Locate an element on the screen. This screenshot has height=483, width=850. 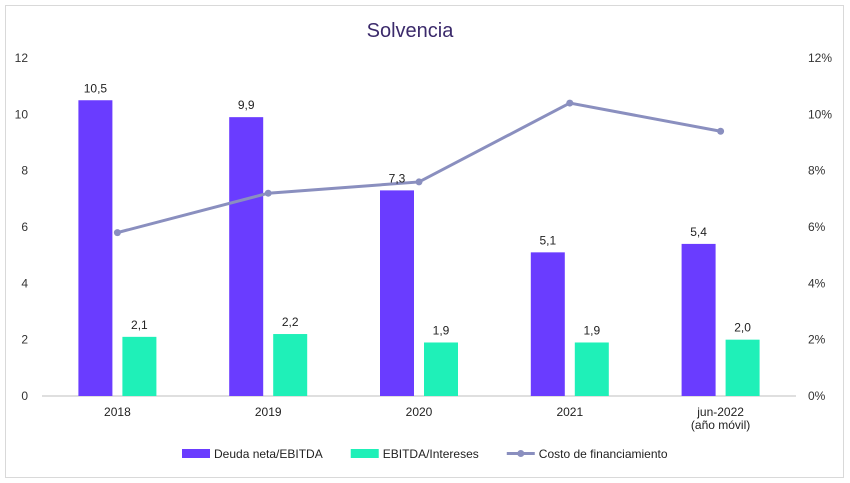
y-right-tick-label: 12% is located at coordinates (820, 58).